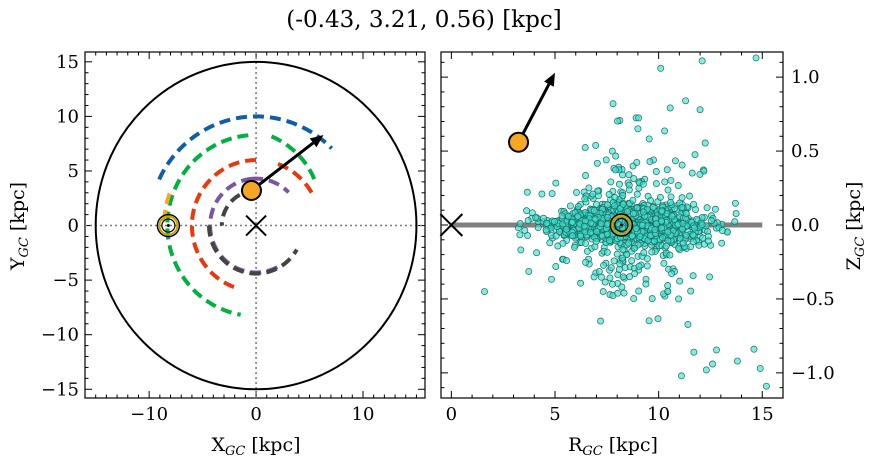 This screenshot has width=874, height=468. What do you see at coordinates (534, 113) in the screenshot?
I see `arrow-shaft` at bounding box center [534, 113].